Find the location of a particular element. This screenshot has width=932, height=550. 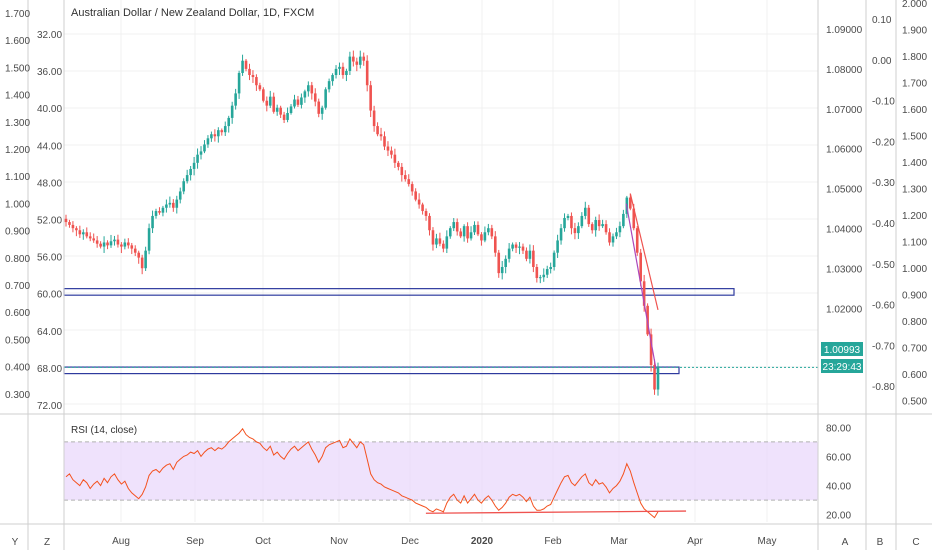

right-axis-3-tick-0: 2.000 is located at coordinates (914, 5).